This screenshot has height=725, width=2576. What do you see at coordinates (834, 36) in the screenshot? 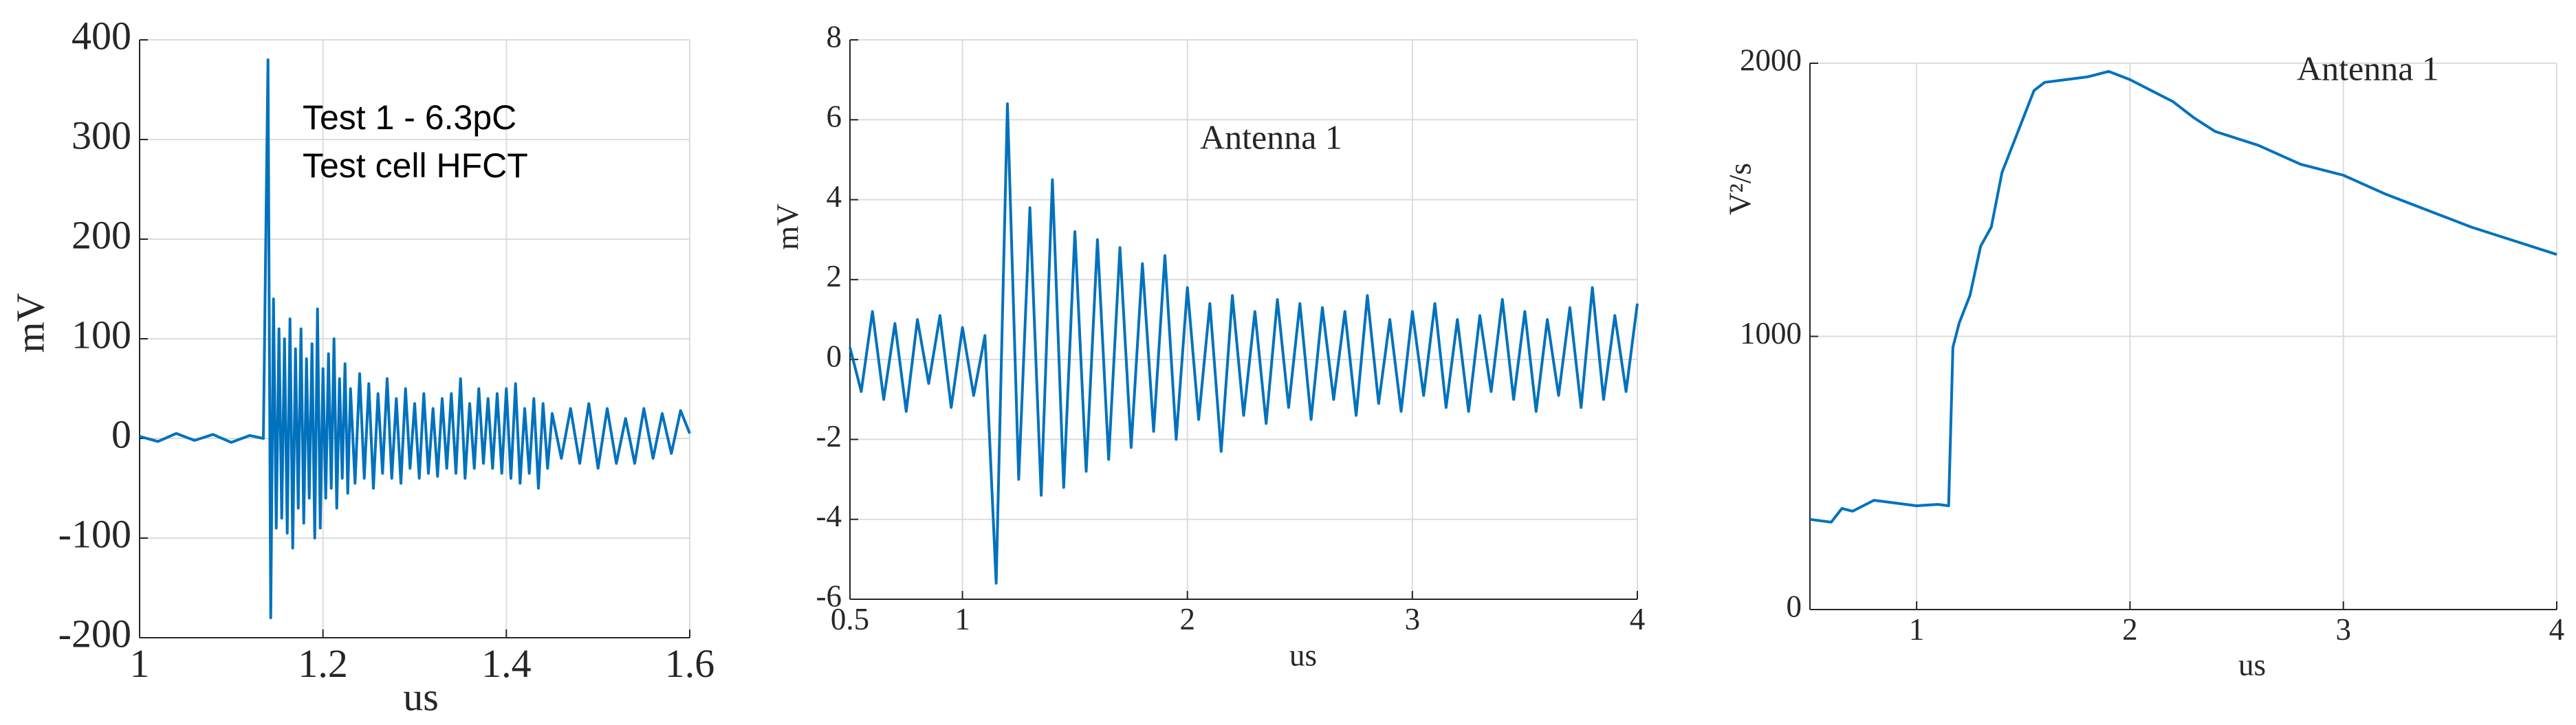
I see `y-tick-label: 8` at bounding box center [834, 36].